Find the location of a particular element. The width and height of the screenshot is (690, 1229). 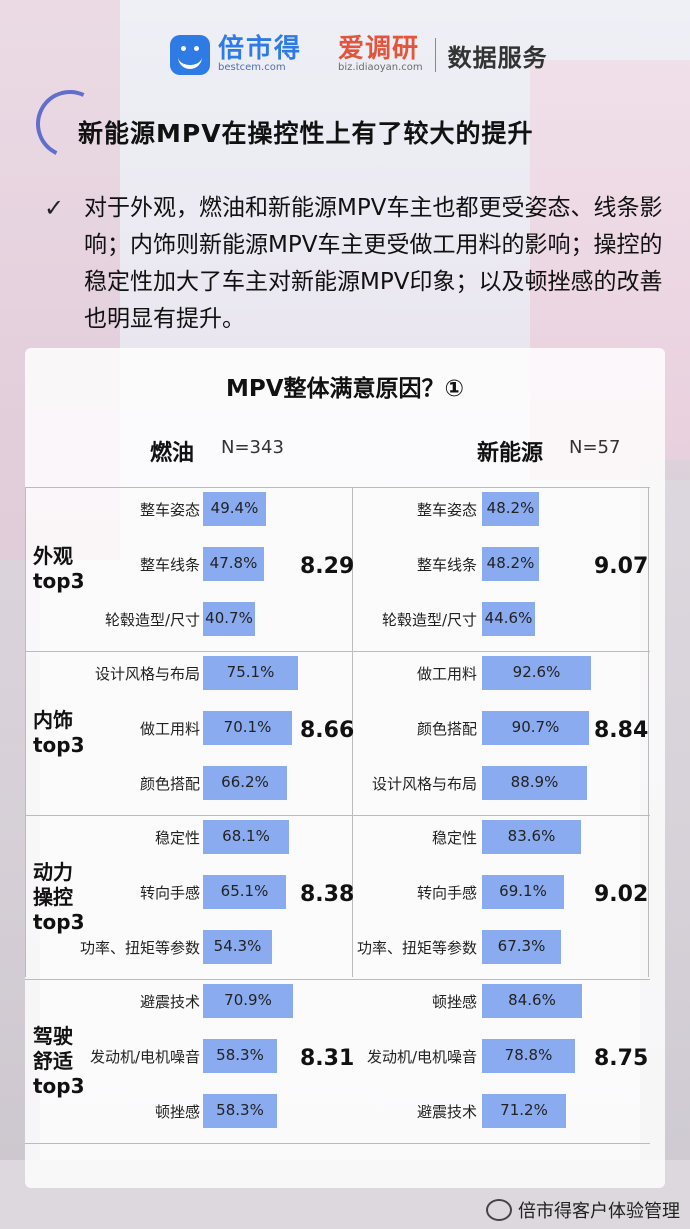

bar-value: 71.2% is located at coordinates (524, 1110).